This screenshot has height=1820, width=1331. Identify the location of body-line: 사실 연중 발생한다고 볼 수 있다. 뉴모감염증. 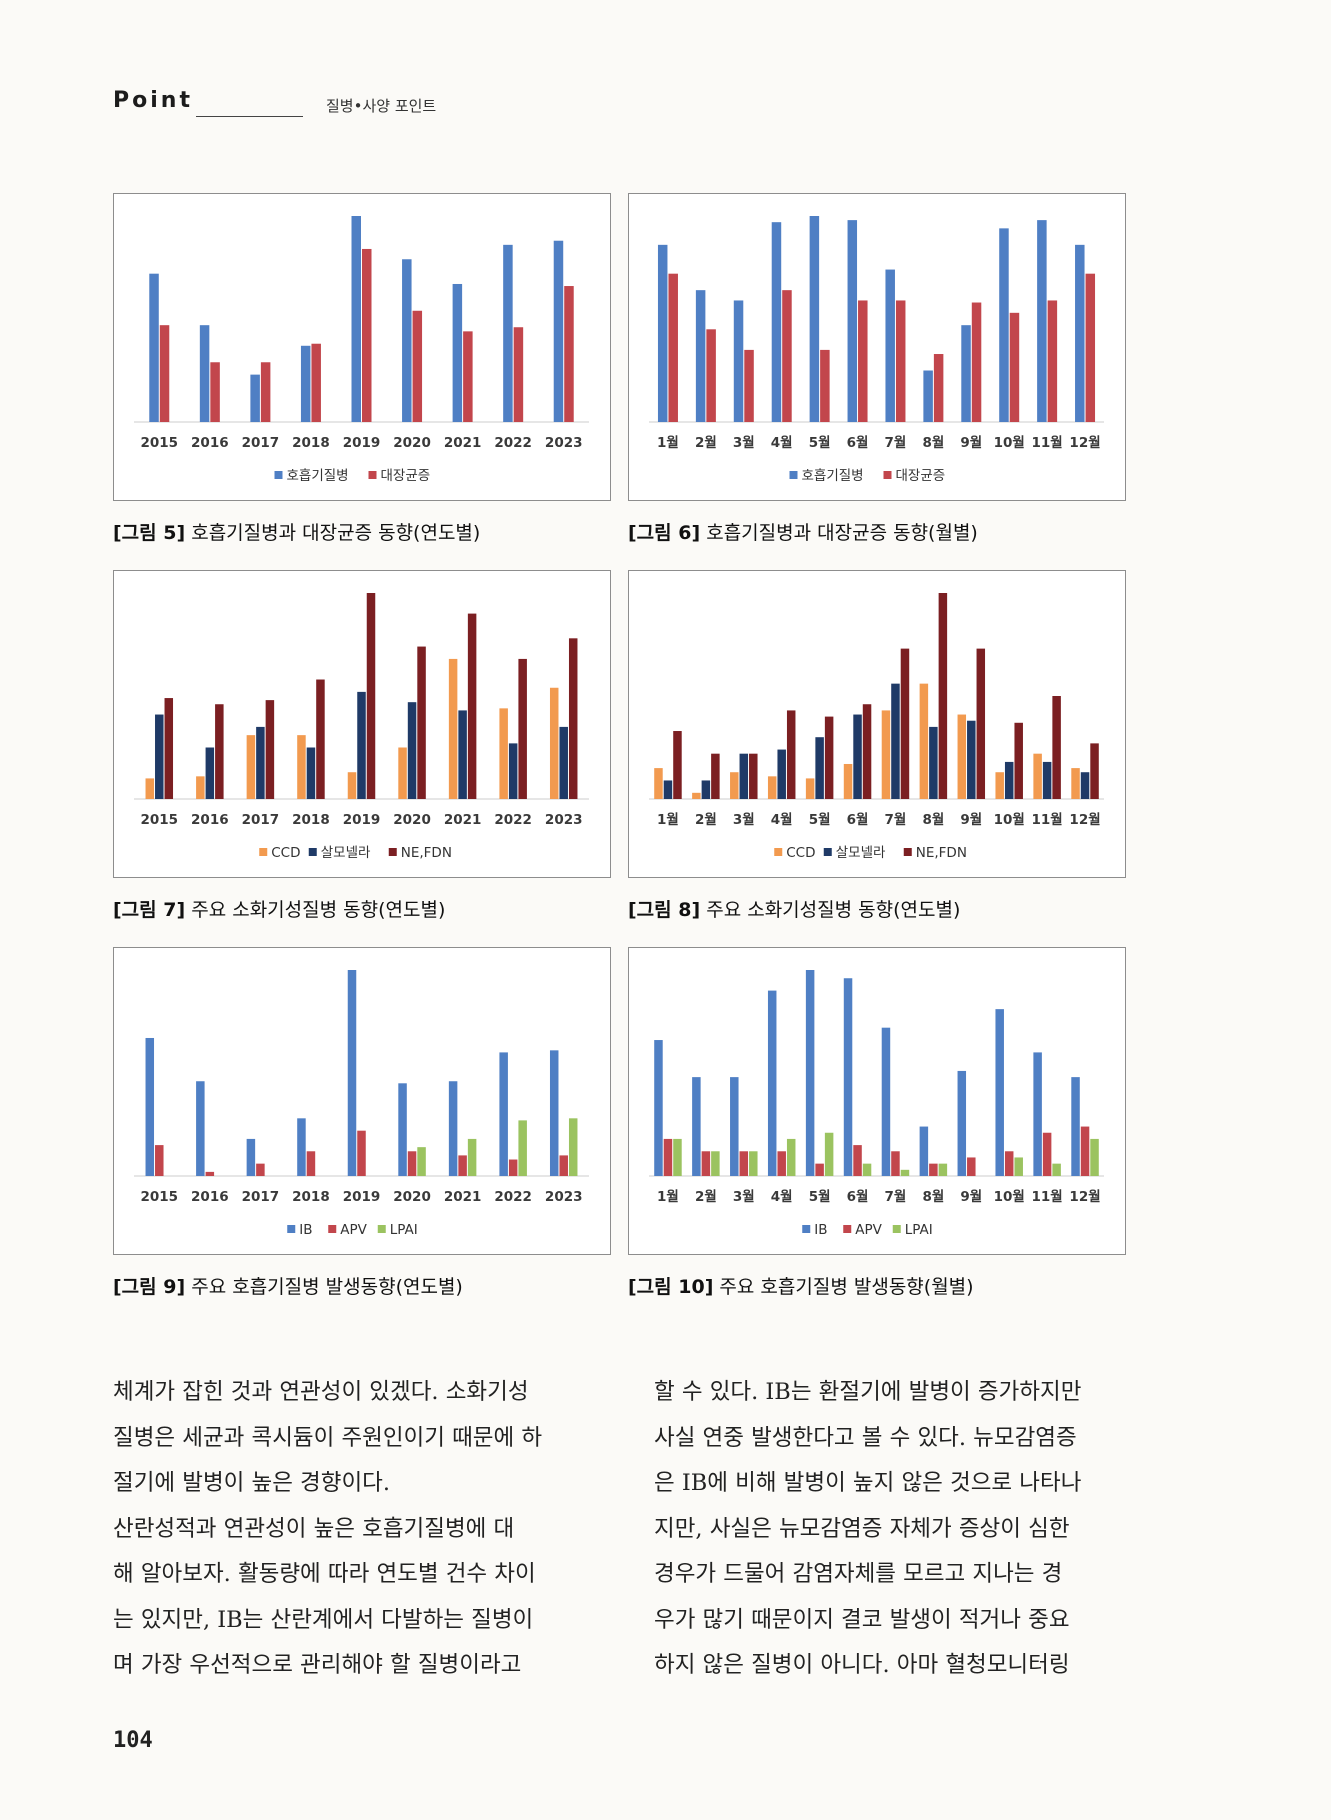
(865, 1437).